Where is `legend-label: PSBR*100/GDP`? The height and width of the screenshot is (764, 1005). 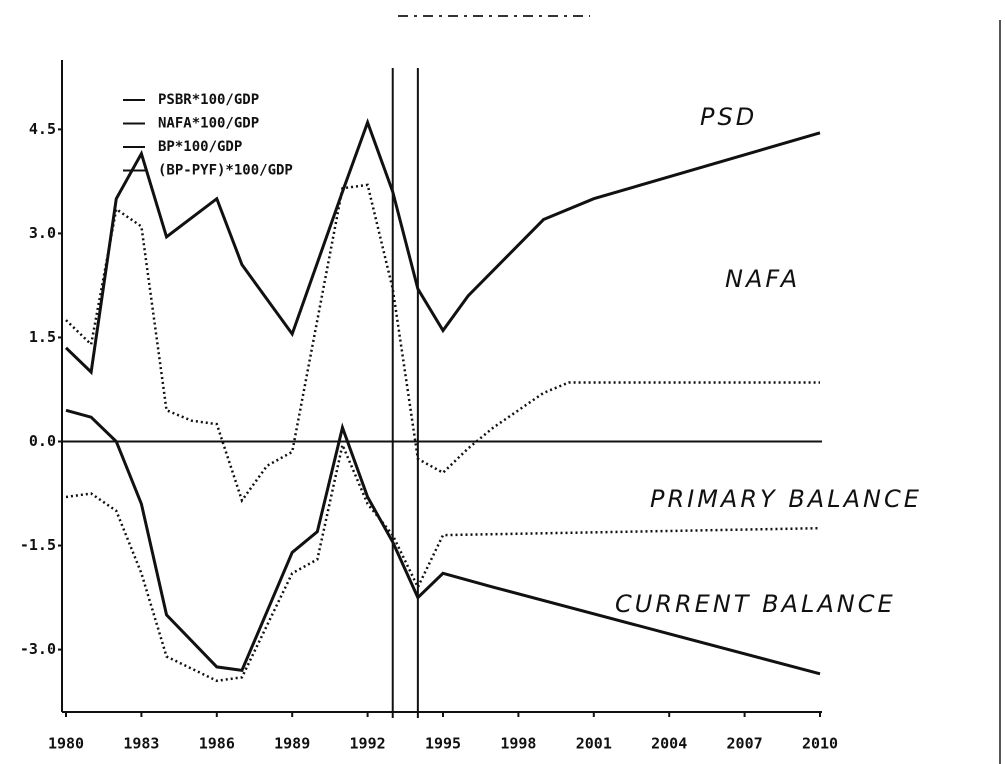 legend-label: PSBR*100/GDP is located at coordinates (208, 100).